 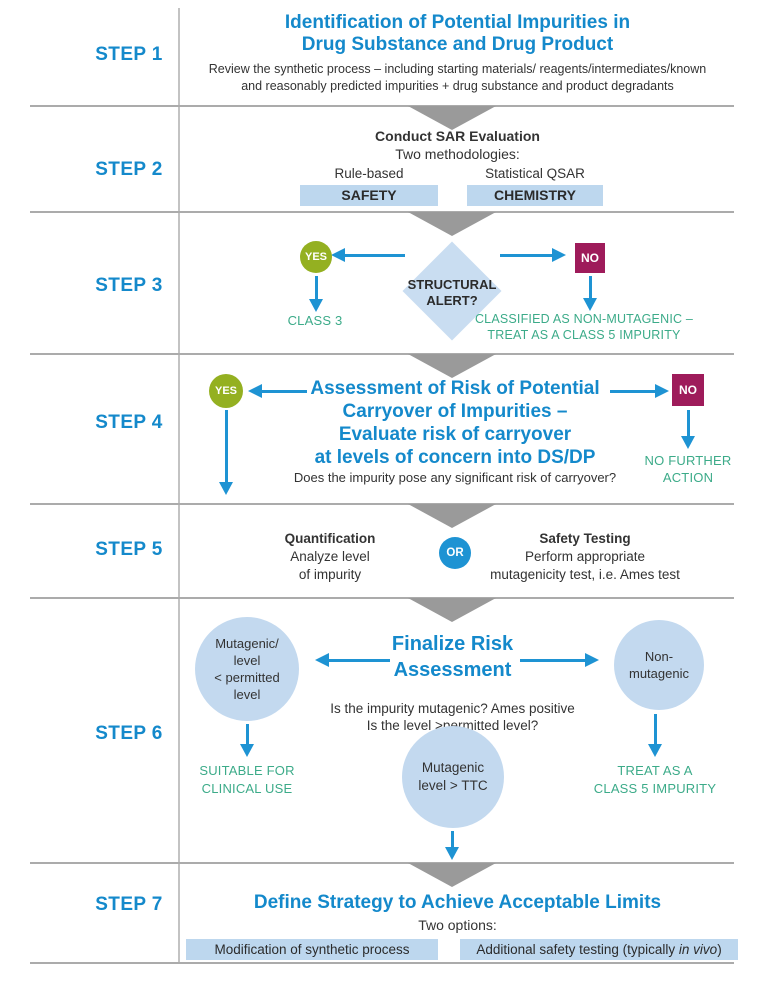 I want to click on decision-diamond-label: STRUCTURAL ALERT?, so click(x=452, y=293).